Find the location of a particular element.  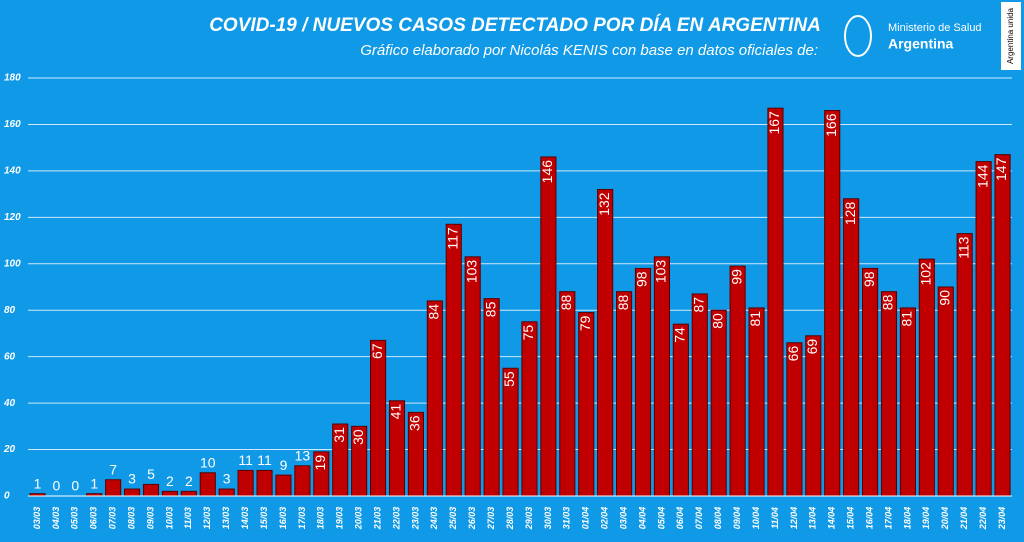

x-tick-label: 09/03 is located at coordinates (150, 518).